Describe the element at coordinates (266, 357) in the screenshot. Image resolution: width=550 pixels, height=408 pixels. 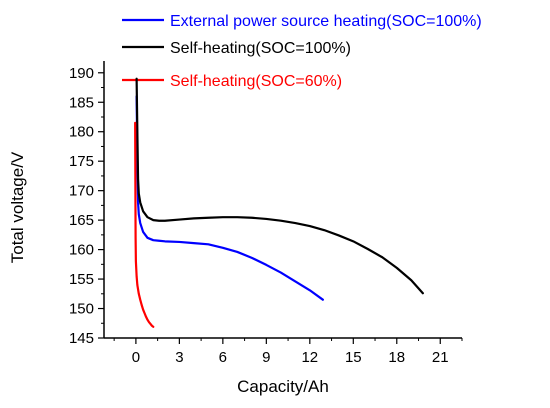
I see `x-tick-label: 9` at that location.